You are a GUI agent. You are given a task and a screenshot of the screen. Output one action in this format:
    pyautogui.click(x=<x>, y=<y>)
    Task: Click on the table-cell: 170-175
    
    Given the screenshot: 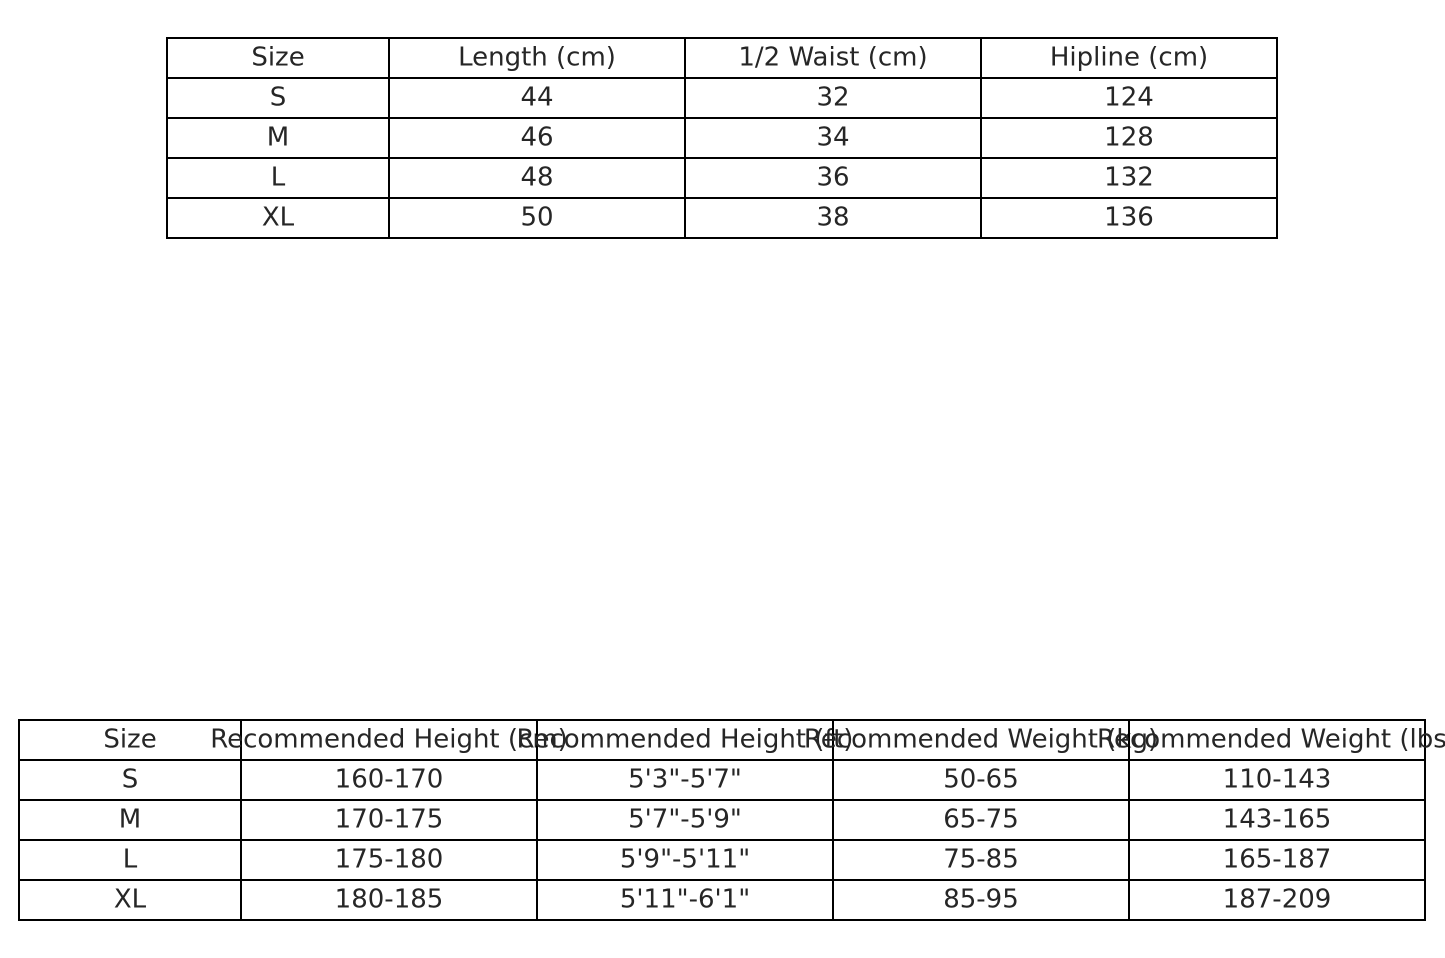 What is the action you would take?
    pyautogui.click(x=389, y=820)
    